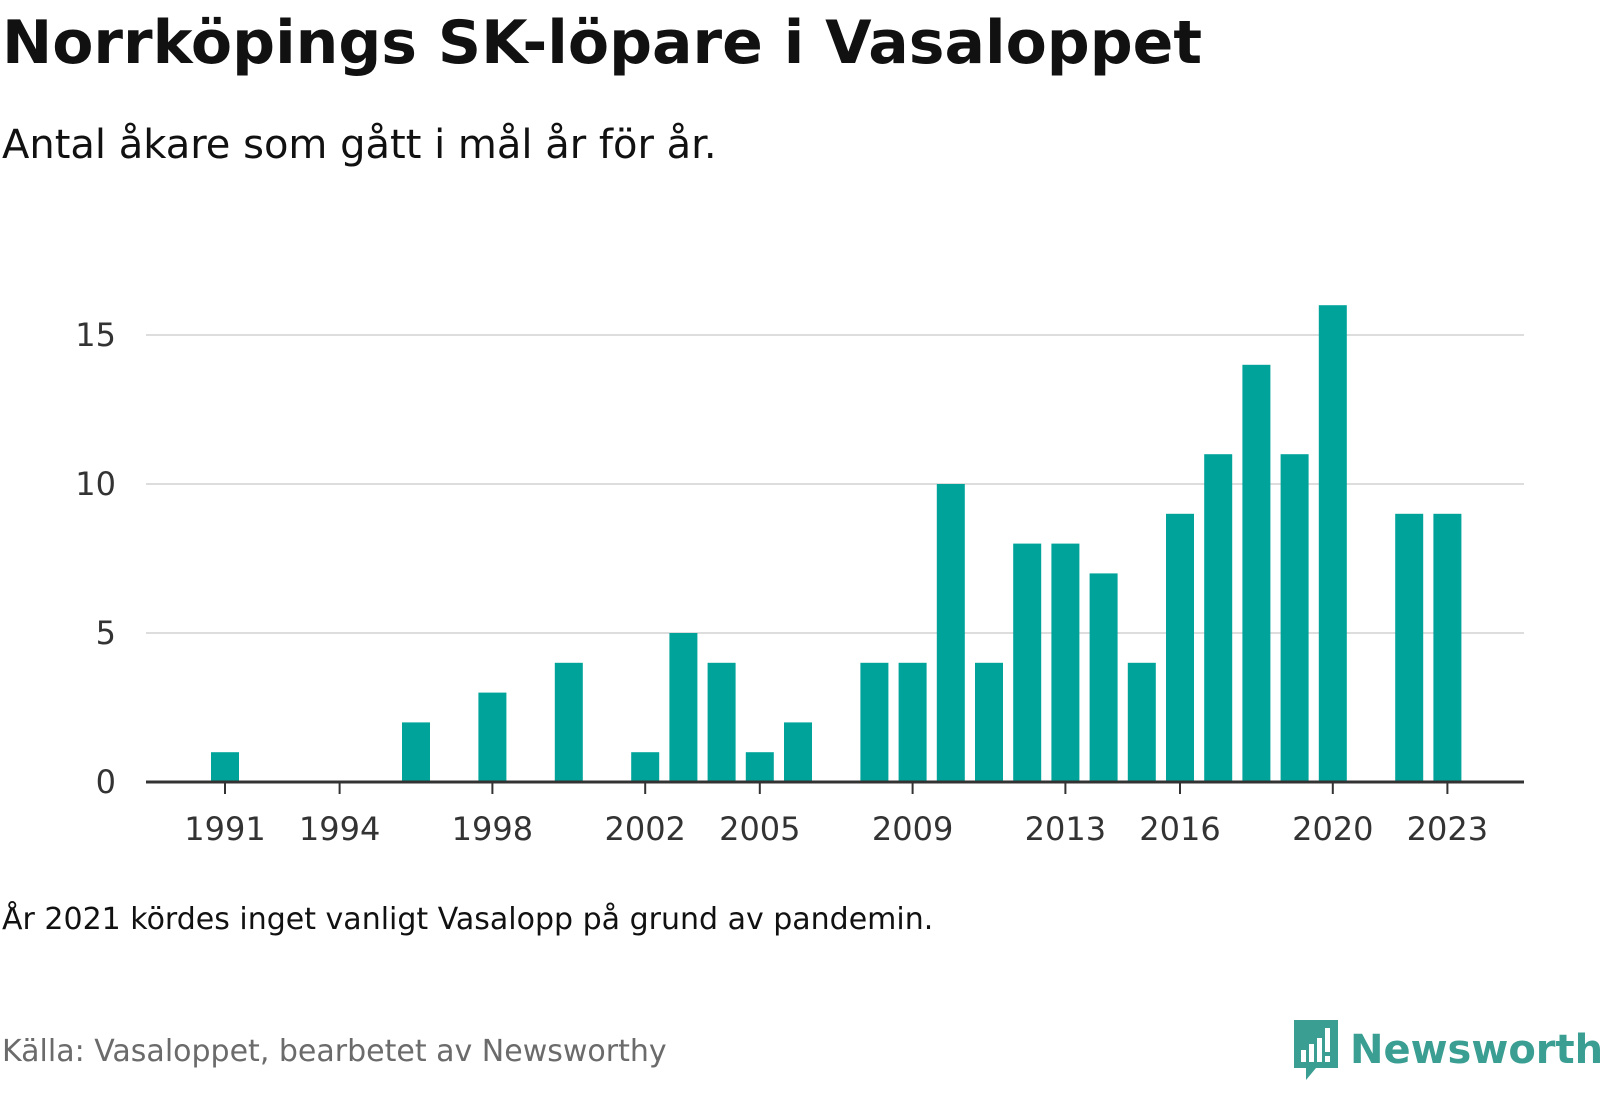  Describe the element at coordinates (950, 633) in the screenshot. I see `bar-2010` at that location.